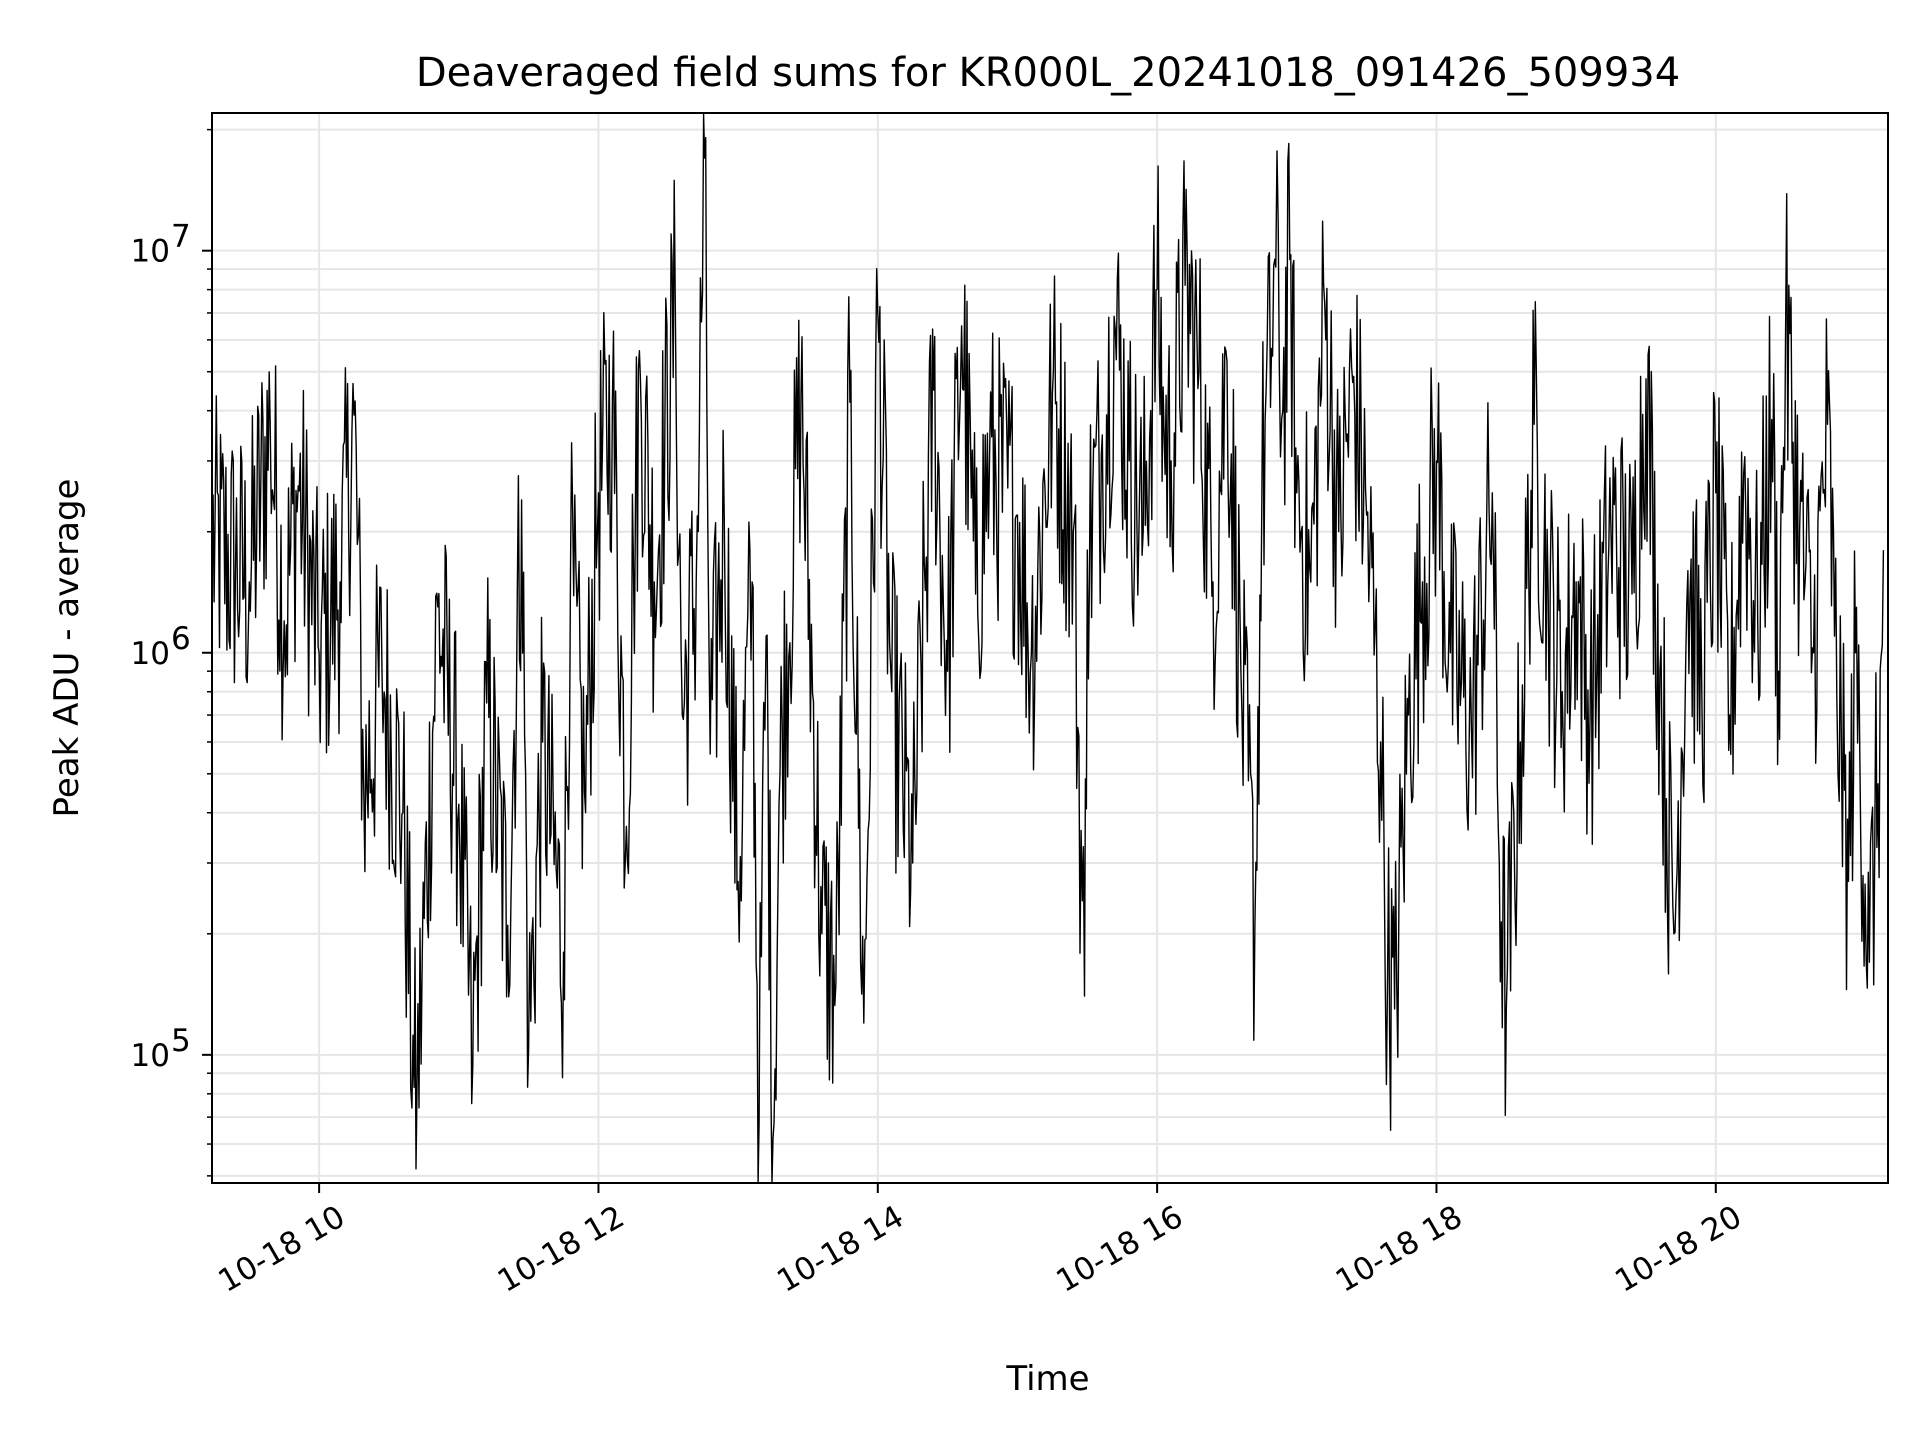  I want to click on y-tick-exponent: 6, so click(181, 639).